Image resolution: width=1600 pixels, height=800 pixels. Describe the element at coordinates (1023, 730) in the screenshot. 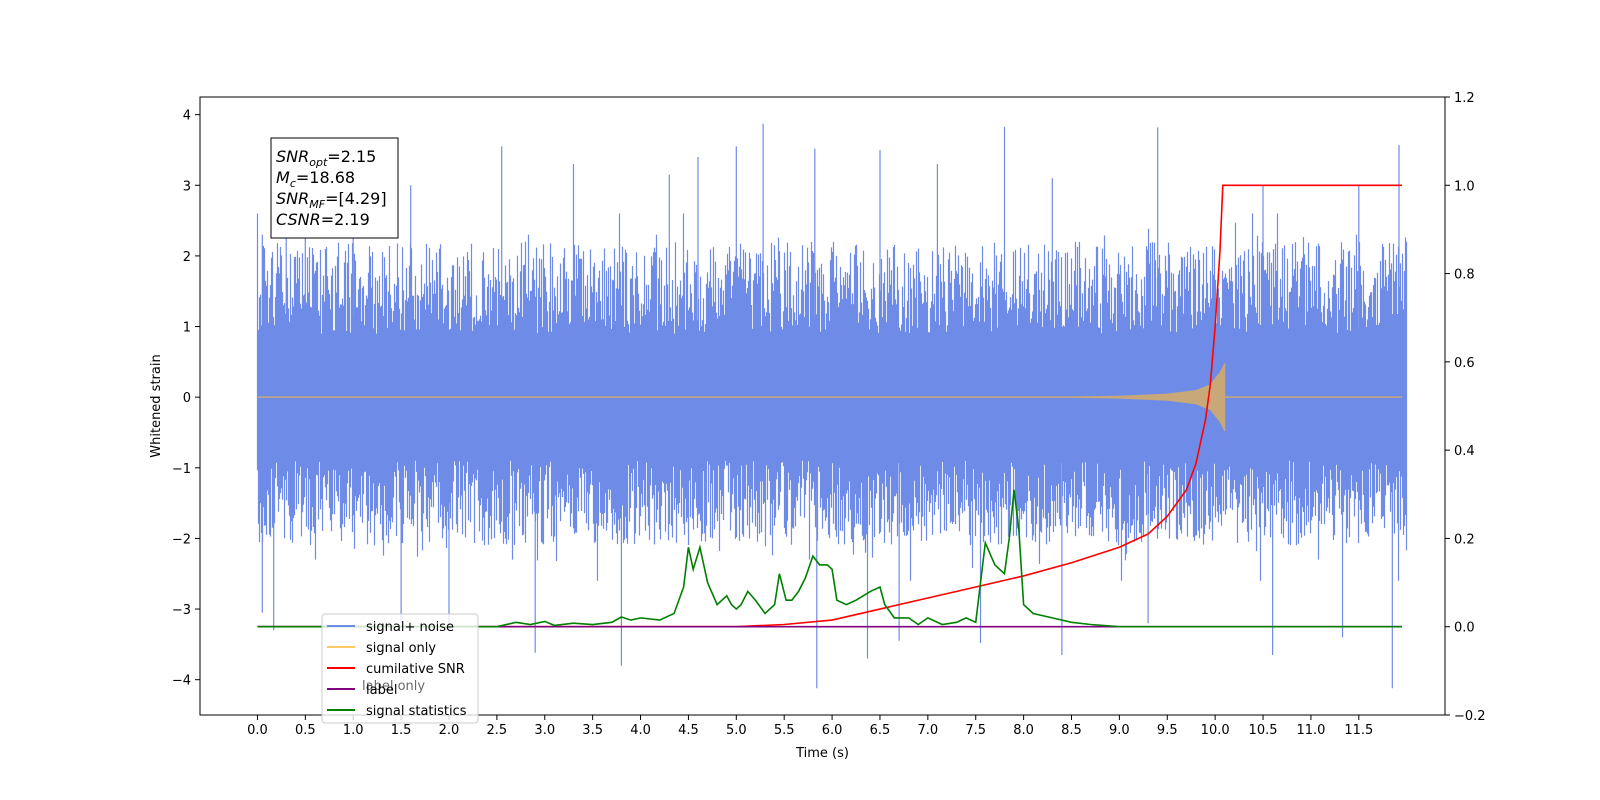

I see `x-tick-label: 8.0` at that location.